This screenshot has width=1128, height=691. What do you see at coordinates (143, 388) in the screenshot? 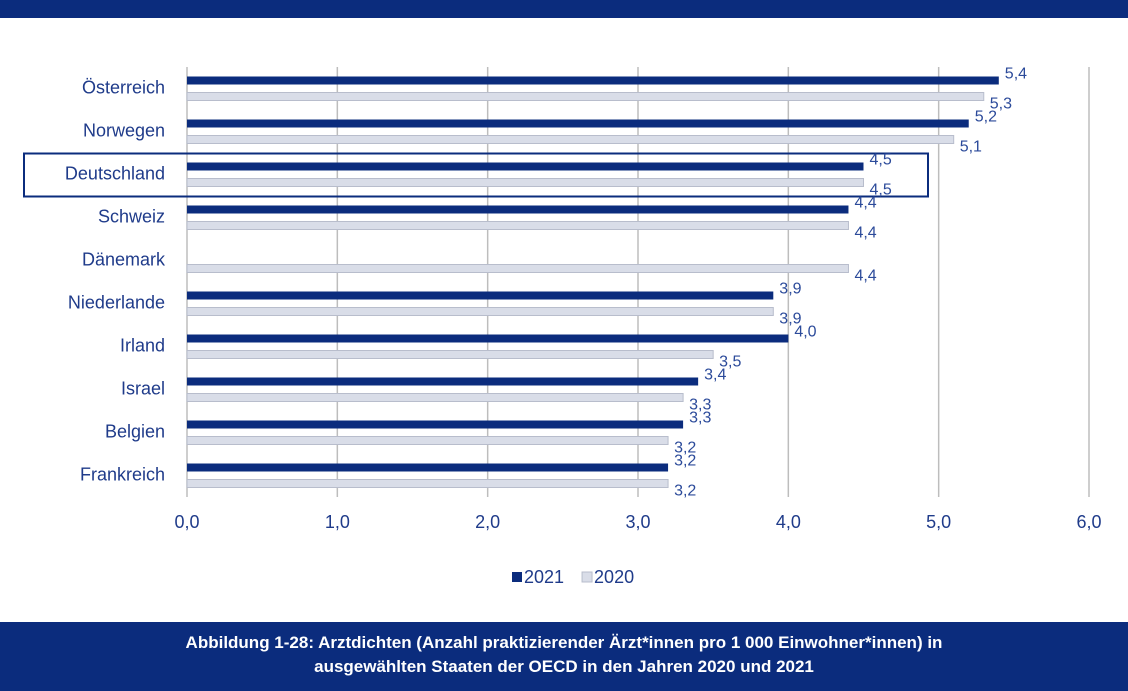
I see `y-tick-label: Israel` at bounding box center [143, 388].